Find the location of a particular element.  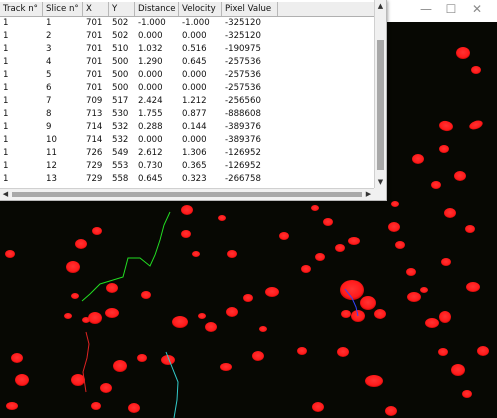

close-button: ✕ is located at coordinates (477, 9).